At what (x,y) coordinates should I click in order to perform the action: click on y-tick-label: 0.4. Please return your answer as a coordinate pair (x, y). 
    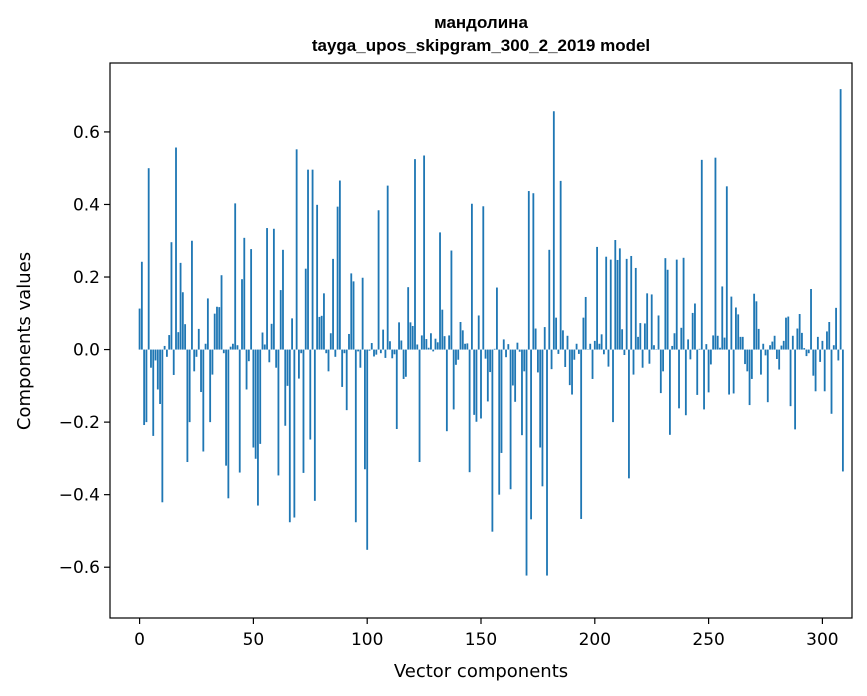
    Looking at the image, I should click on (86, 205).